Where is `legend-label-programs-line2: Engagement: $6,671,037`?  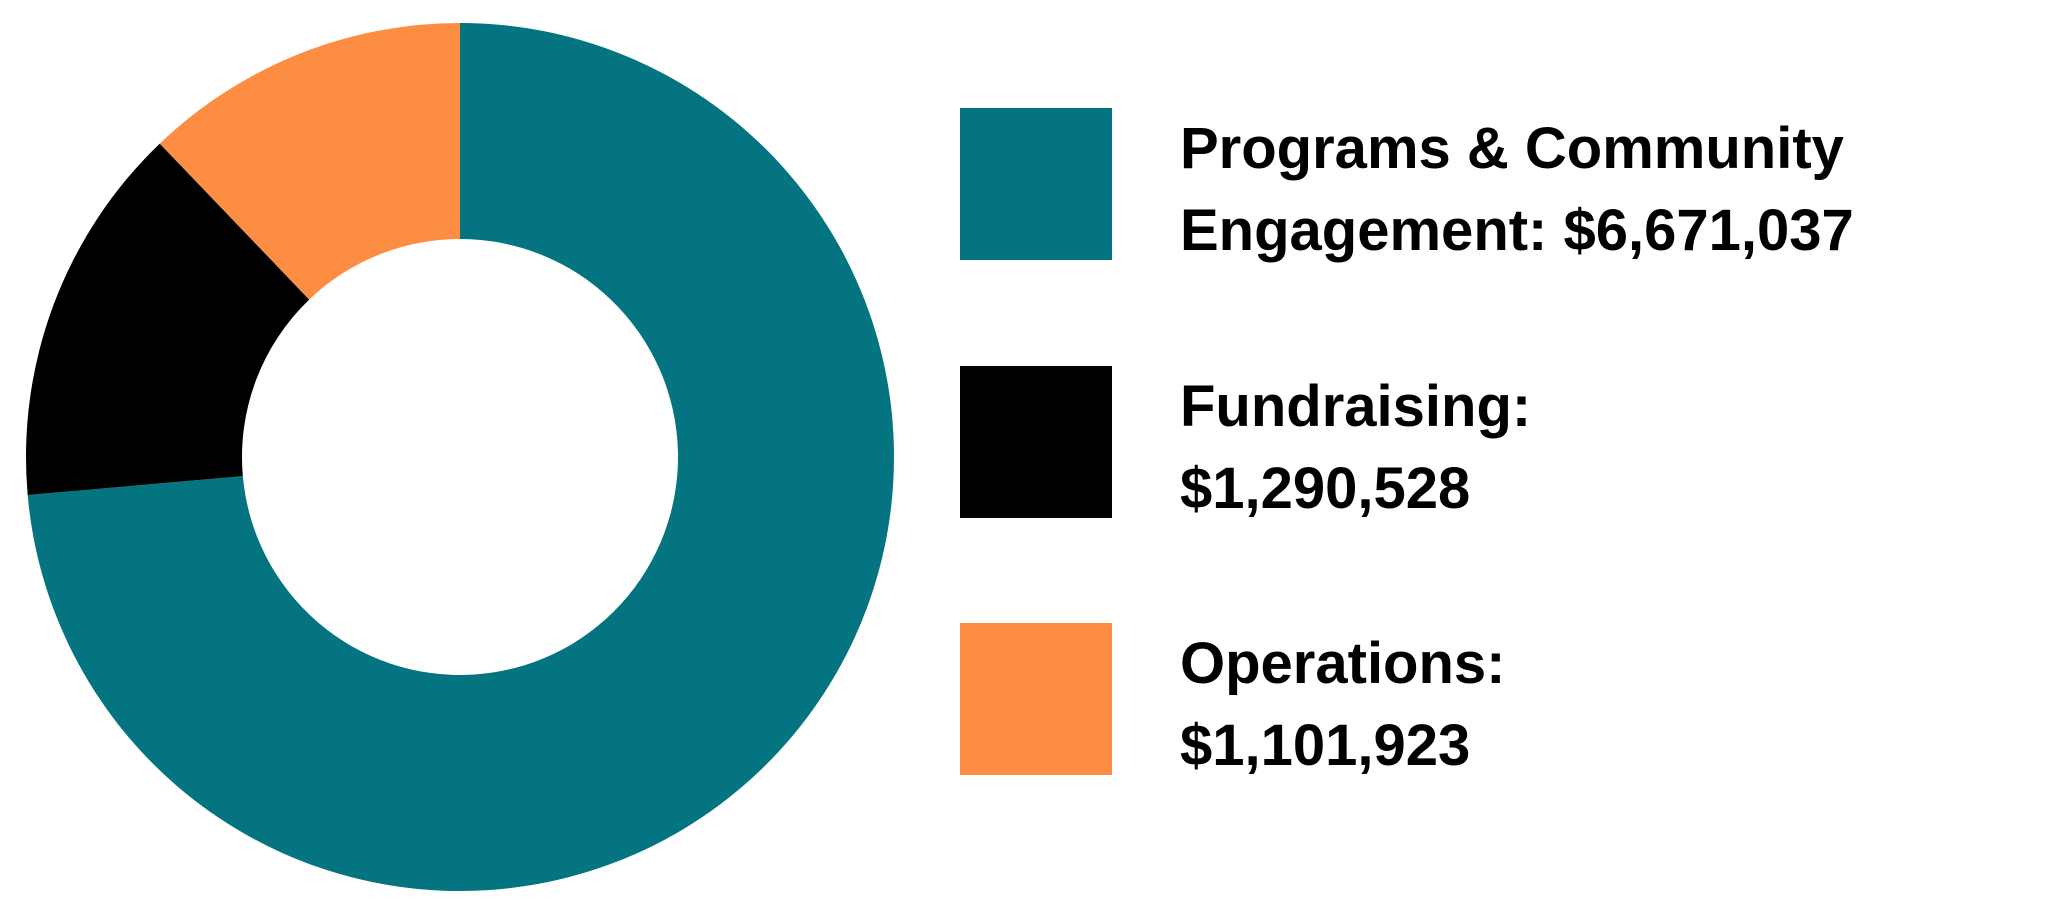
legend-label-programs-line2: Engagement: $6,671,037 is located at coordinates (1517, 230).